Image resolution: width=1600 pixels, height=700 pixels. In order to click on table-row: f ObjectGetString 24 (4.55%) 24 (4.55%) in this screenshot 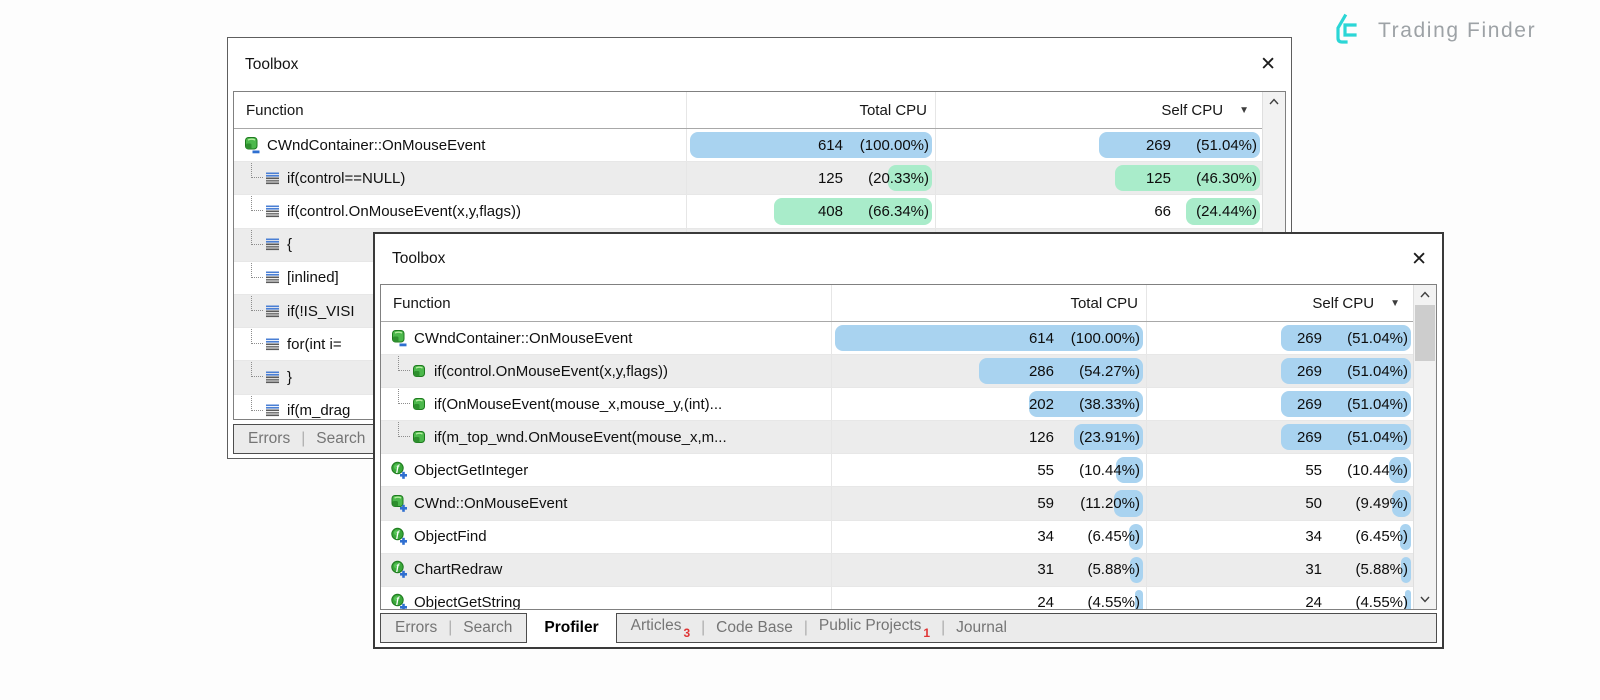, I will do `click(897, 598)`.